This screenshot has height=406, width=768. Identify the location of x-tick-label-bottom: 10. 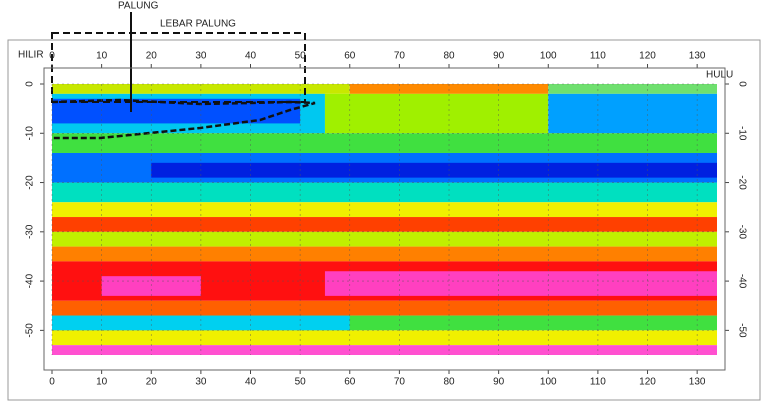
(102, 382).